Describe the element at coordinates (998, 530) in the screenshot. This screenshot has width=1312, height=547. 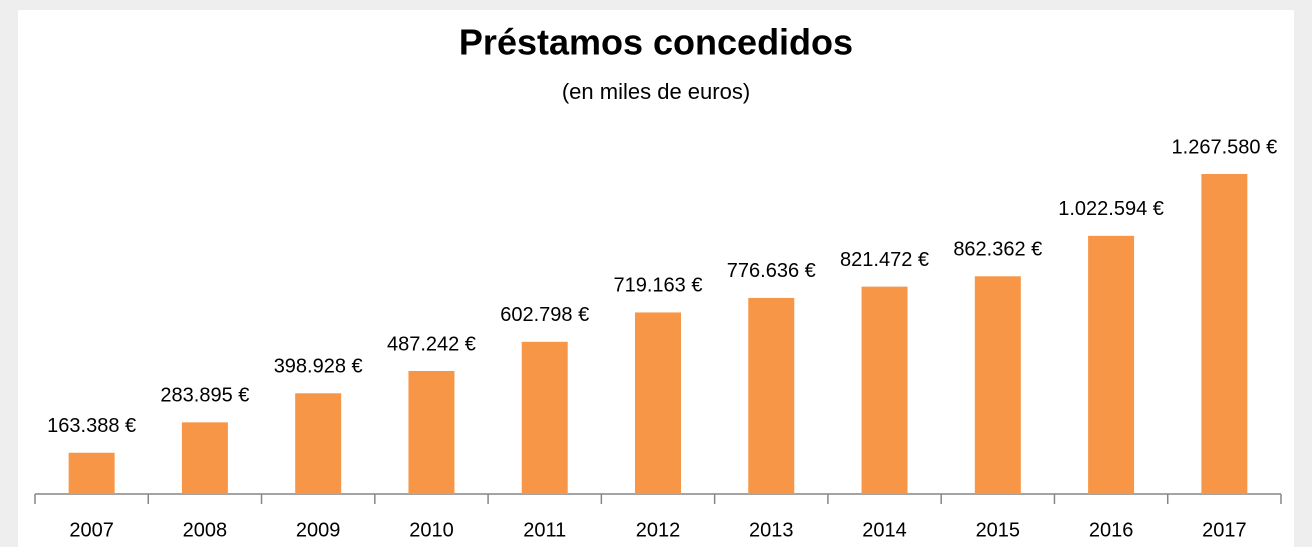
I see `x-tick-label: 2015` at that location.